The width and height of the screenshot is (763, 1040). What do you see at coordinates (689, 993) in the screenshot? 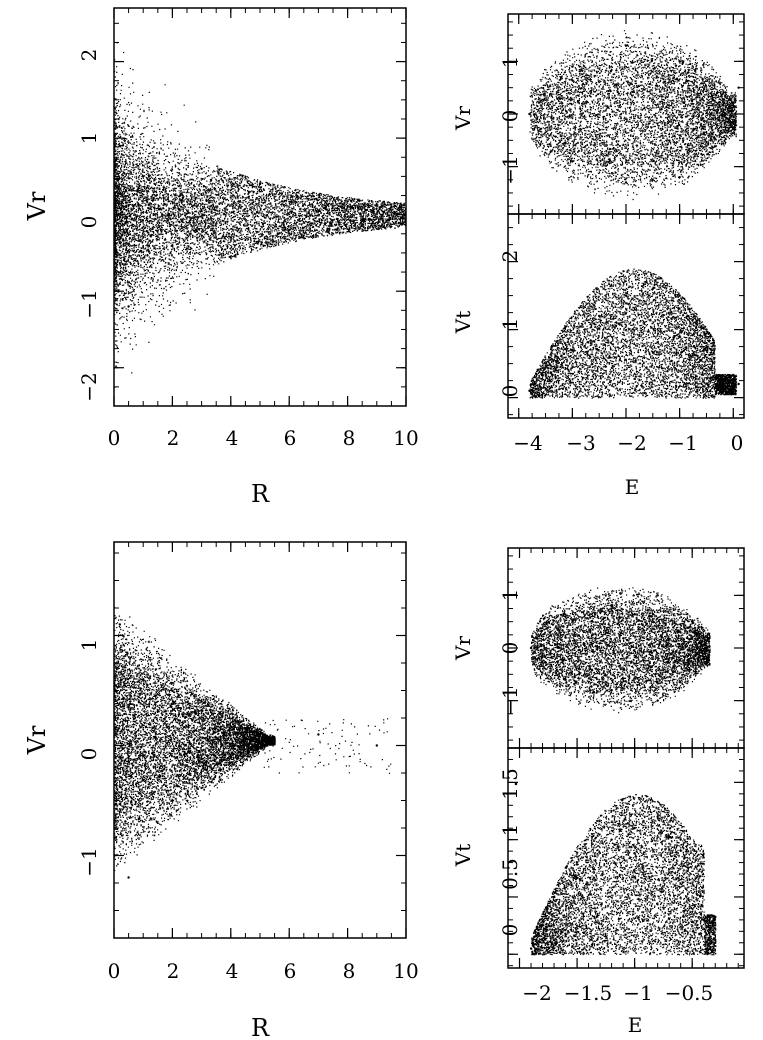
I see `x-tick-label: −0.5` at bounding box center [689, 993].